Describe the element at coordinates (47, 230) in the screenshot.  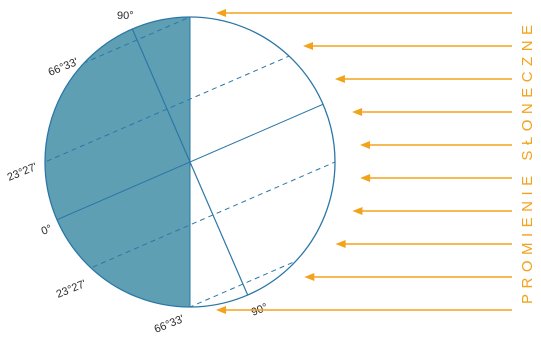
I see `label-equator: 0°` at that location.